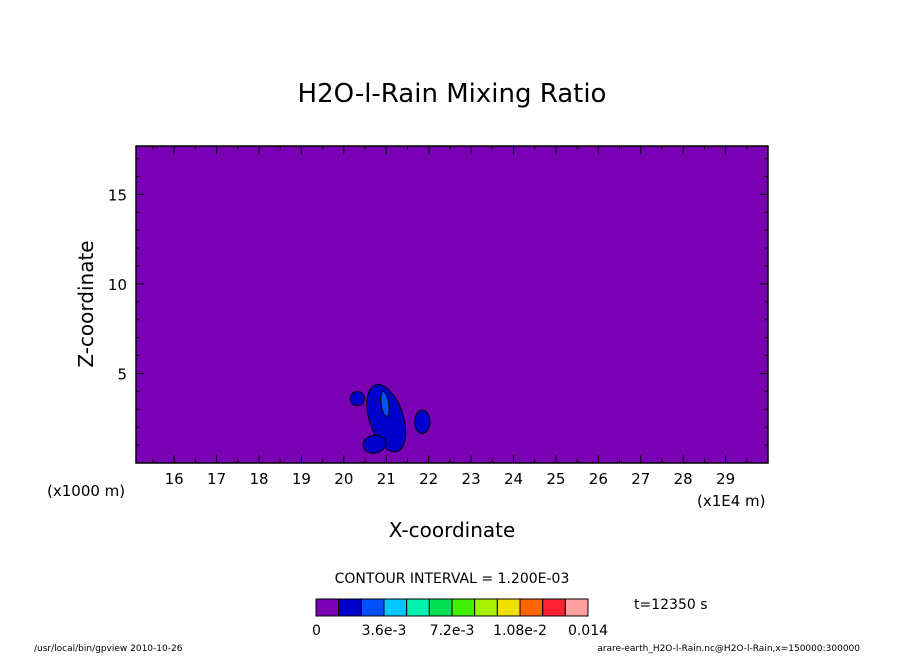  I want to click on colorbar-tick-label: 0.014, so click(588, 631).